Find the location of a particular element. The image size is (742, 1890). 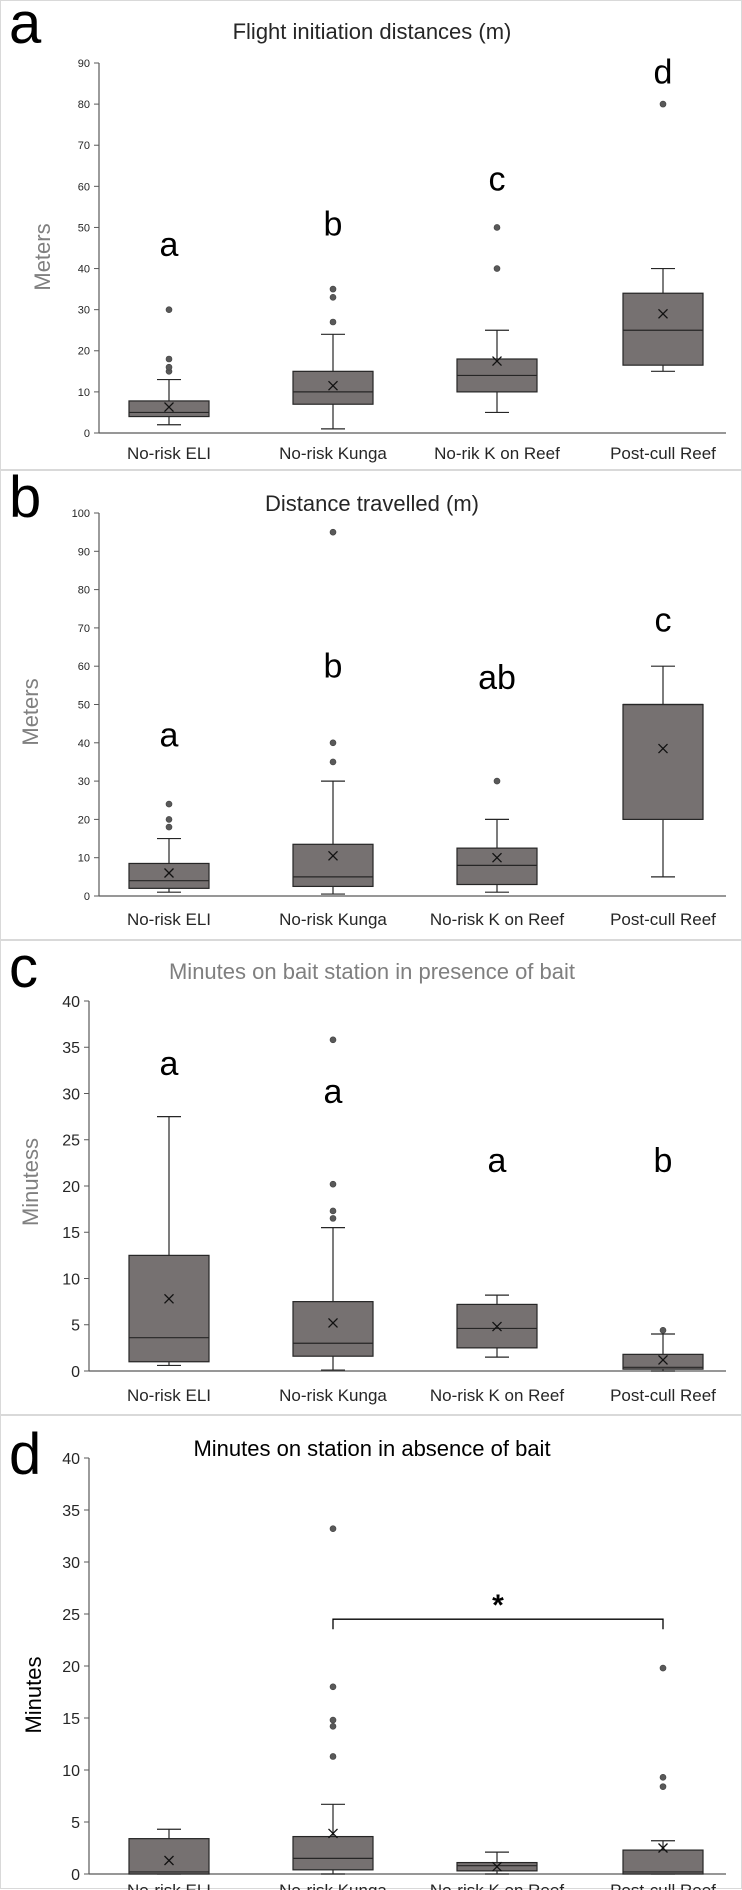

y-tick-label: 25 is located at coordinates (71, 1615).